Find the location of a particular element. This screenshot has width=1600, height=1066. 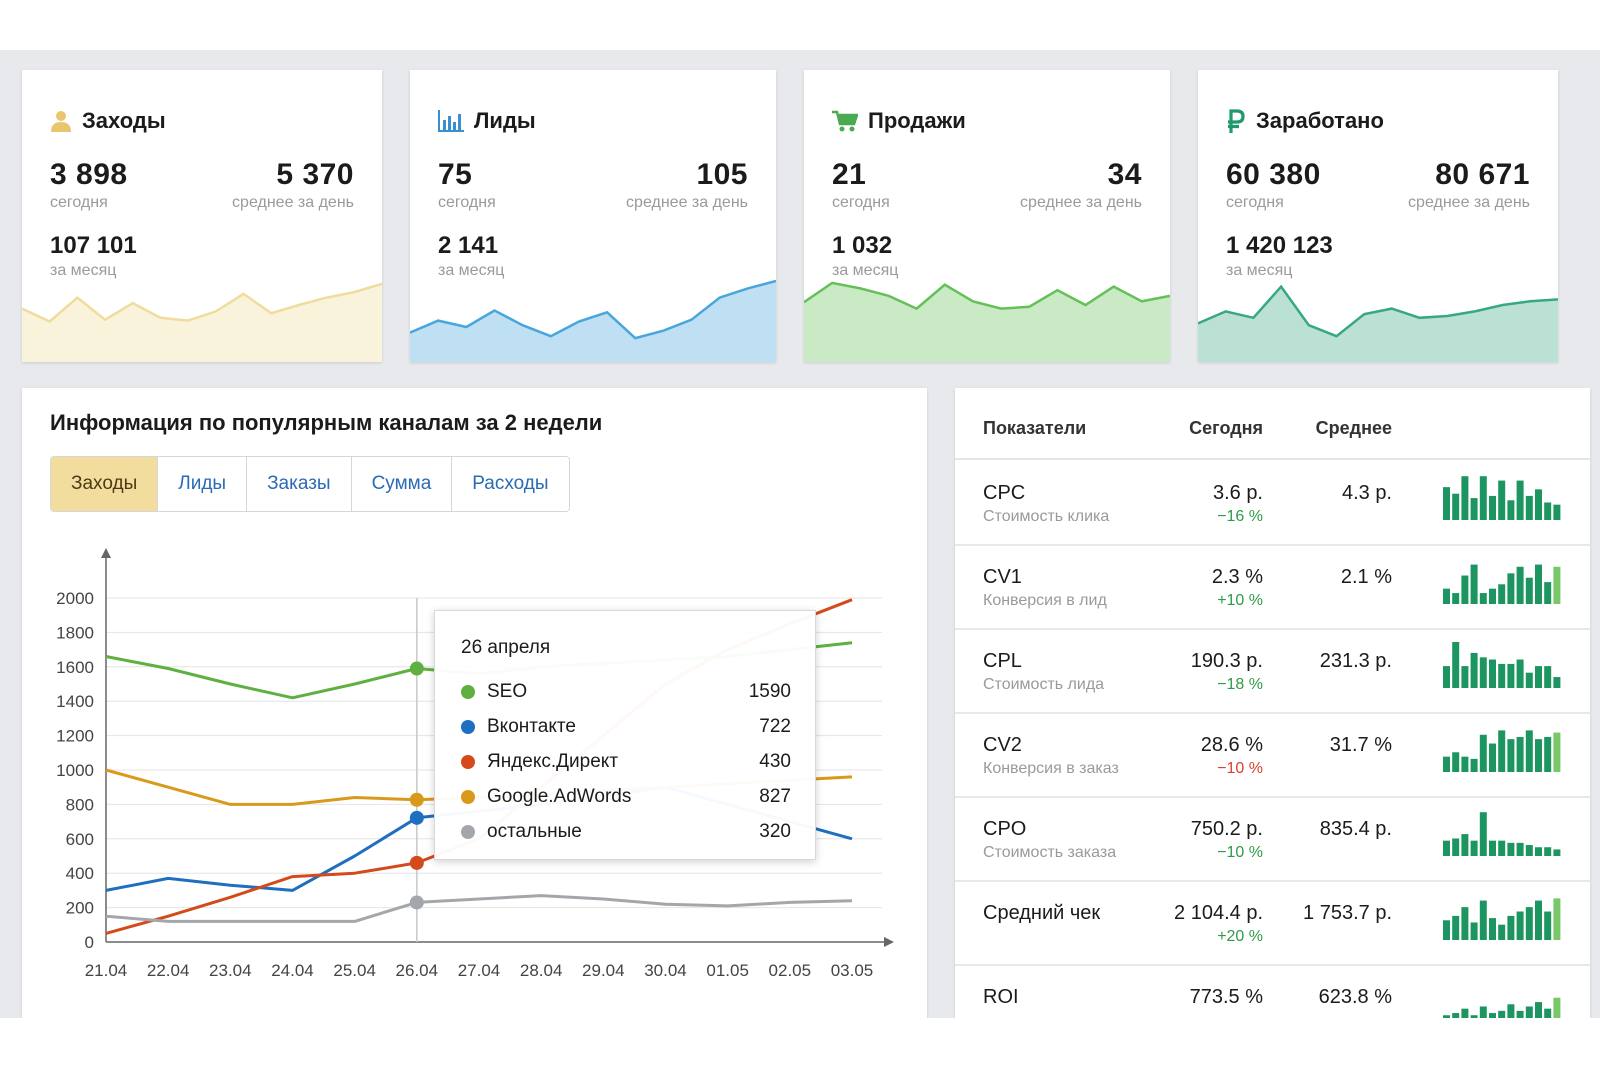

metric-description: Стоимость лида is located at coordinates (1044, 684).